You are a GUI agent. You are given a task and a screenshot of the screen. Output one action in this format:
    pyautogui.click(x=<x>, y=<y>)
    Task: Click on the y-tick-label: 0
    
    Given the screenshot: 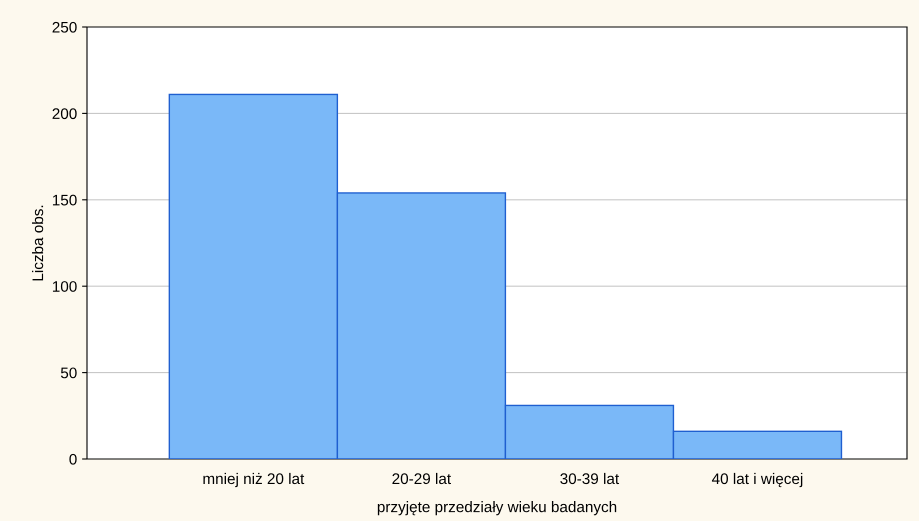 What is the action you would take?
    pyautogui.click(x=73, y=459)
    